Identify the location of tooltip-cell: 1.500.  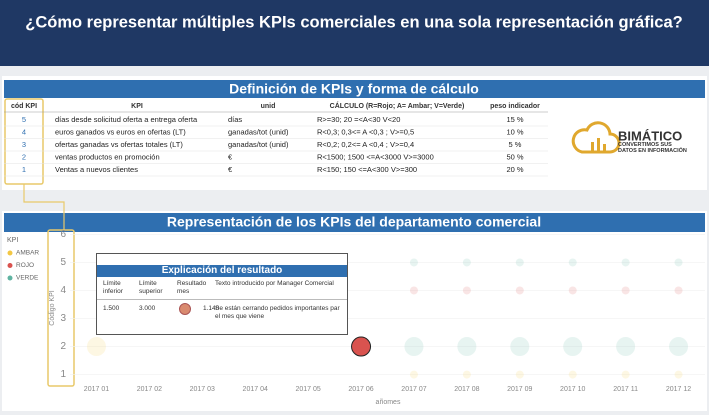
(111, 308).